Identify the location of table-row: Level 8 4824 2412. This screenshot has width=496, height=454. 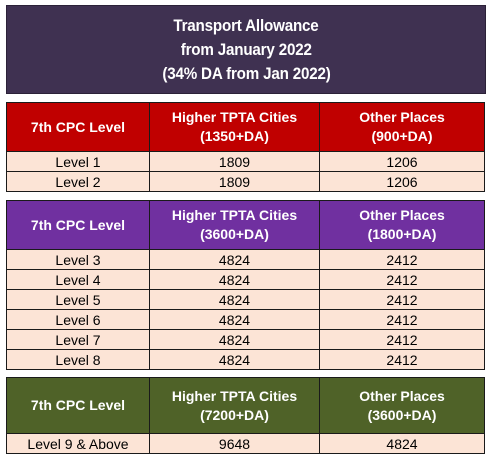
(245, 359).